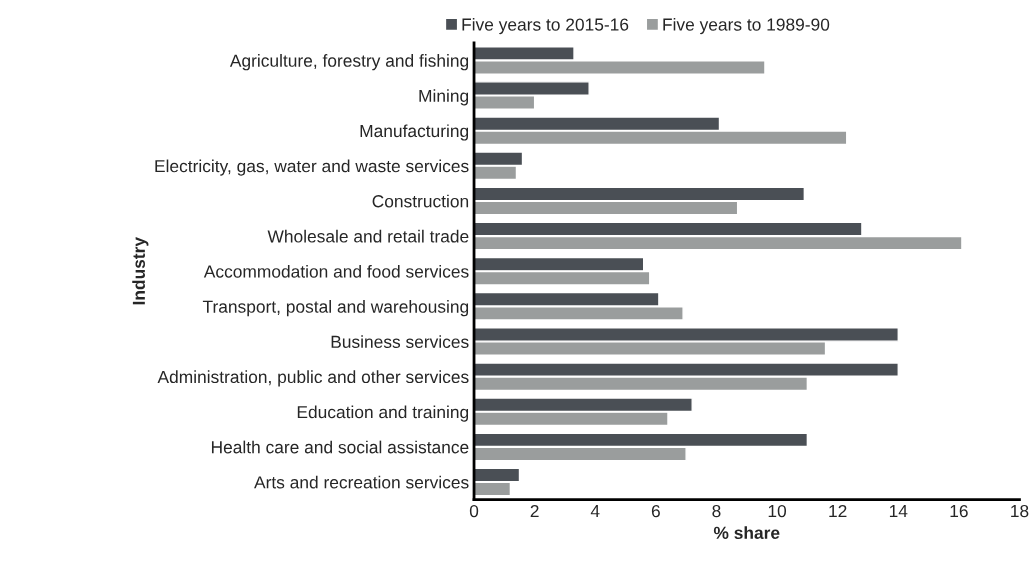 Image resolution: width=1035 pixels, height=571 pixels. Describe the element at coordinates (655, 511) in the screenshot. I see `x-tick-label: 6` at that location.